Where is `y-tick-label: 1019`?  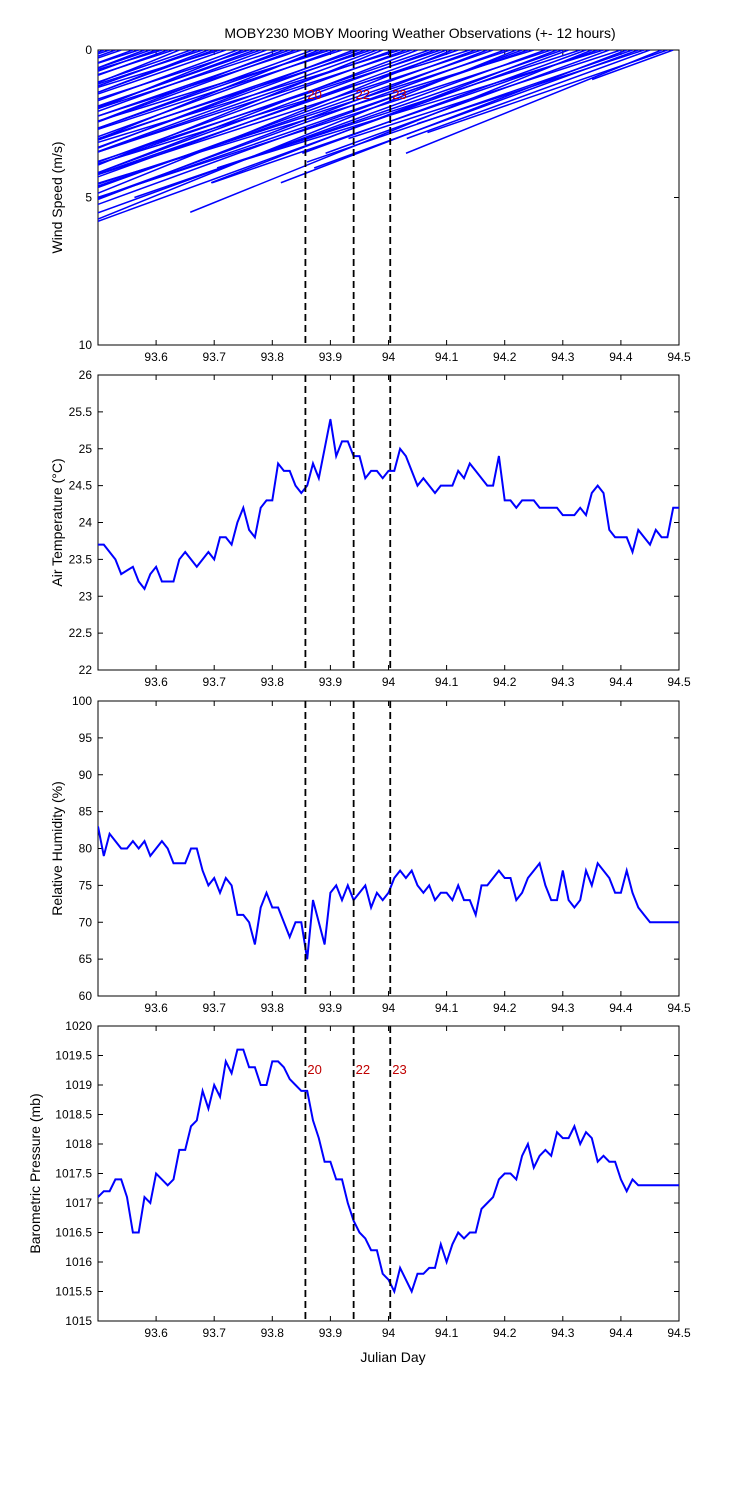 y-tick-label: 1019 is located at coordinates (78, 1085).